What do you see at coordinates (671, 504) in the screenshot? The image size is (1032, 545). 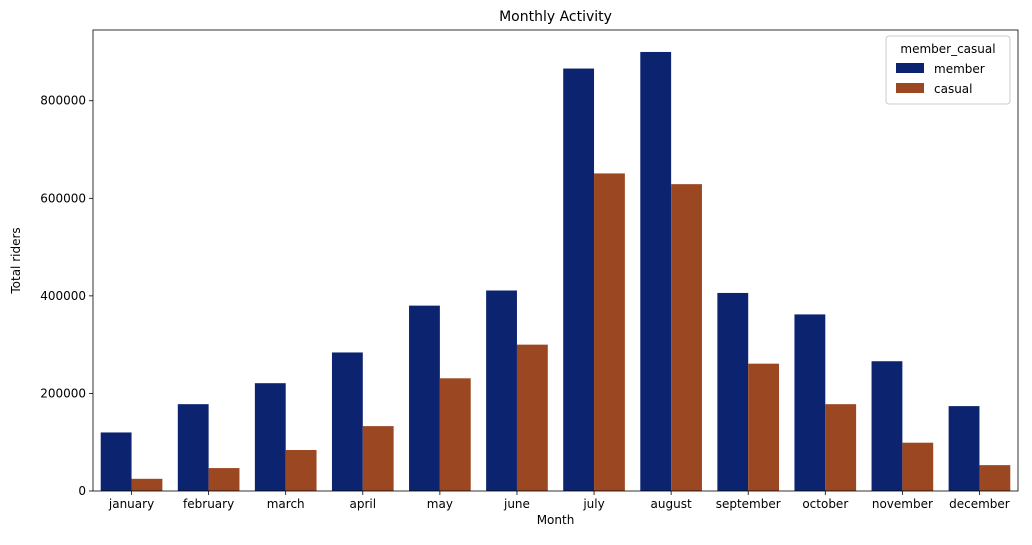 I see `x-tick-label: august` at bounding box center [671, 504].